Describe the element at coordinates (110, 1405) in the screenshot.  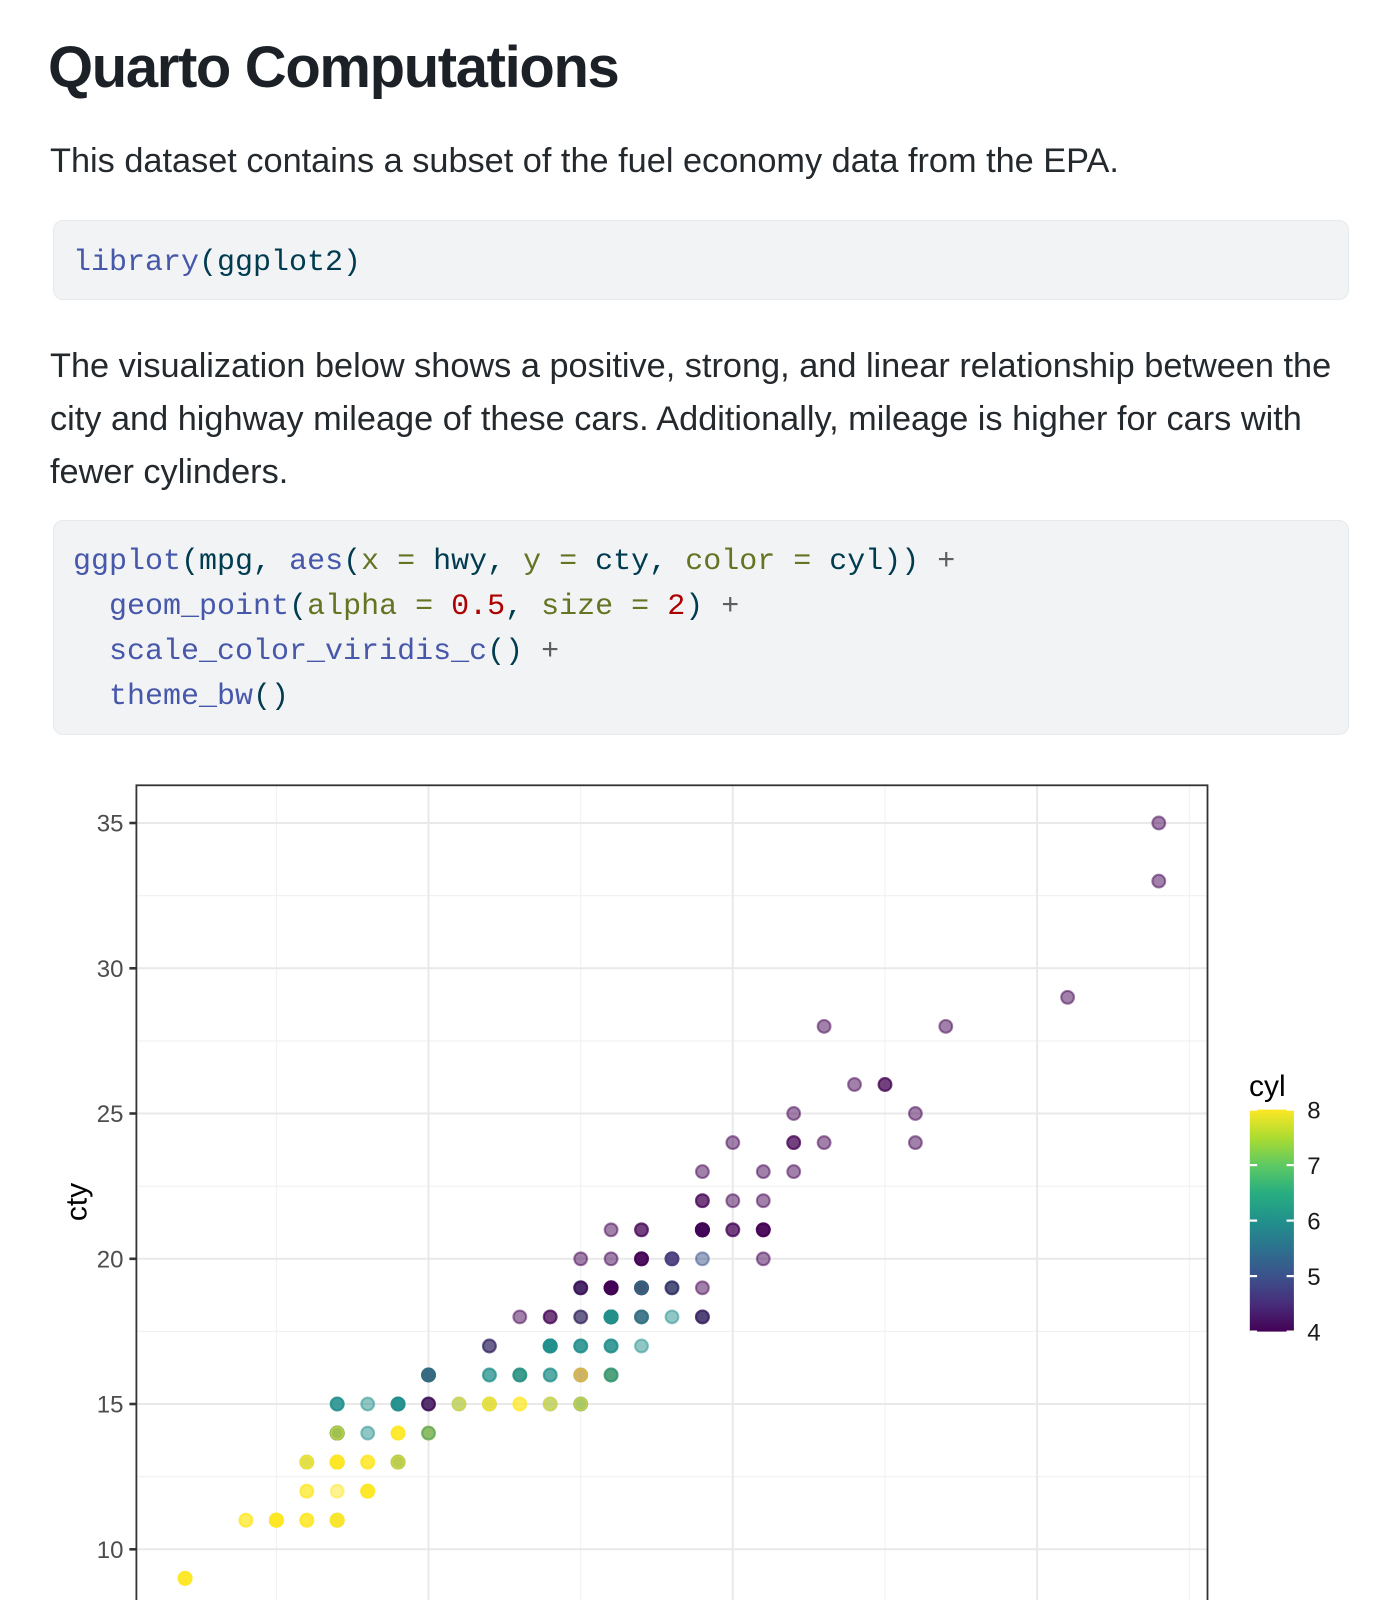
I see `svg-text: 15` at that location.